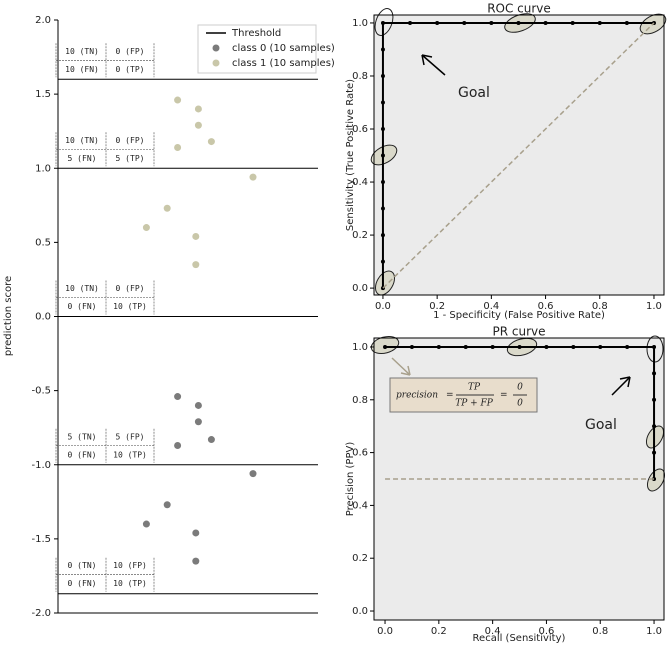 The image size is (670, 649). What do you see at coordinates (360, 558) in the screenshot?
I see `y-tick-label: 0.2` at bounding box center [360, 558].